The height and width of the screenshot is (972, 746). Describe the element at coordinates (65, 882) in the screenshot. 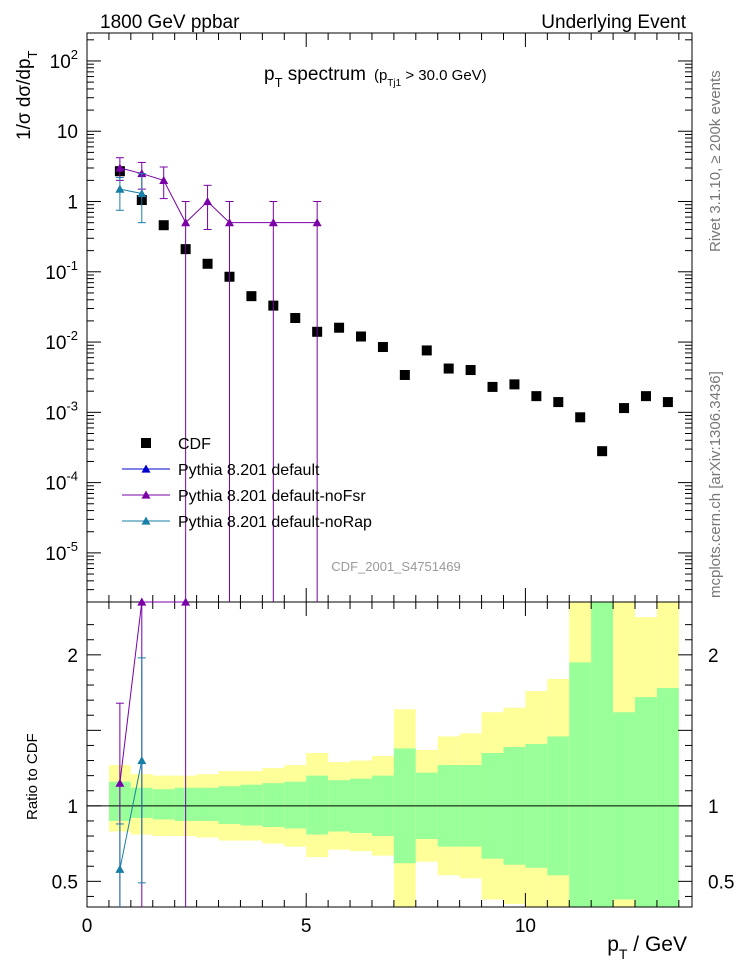

I see `y-tick-label-ratio: 0.5` at that location.